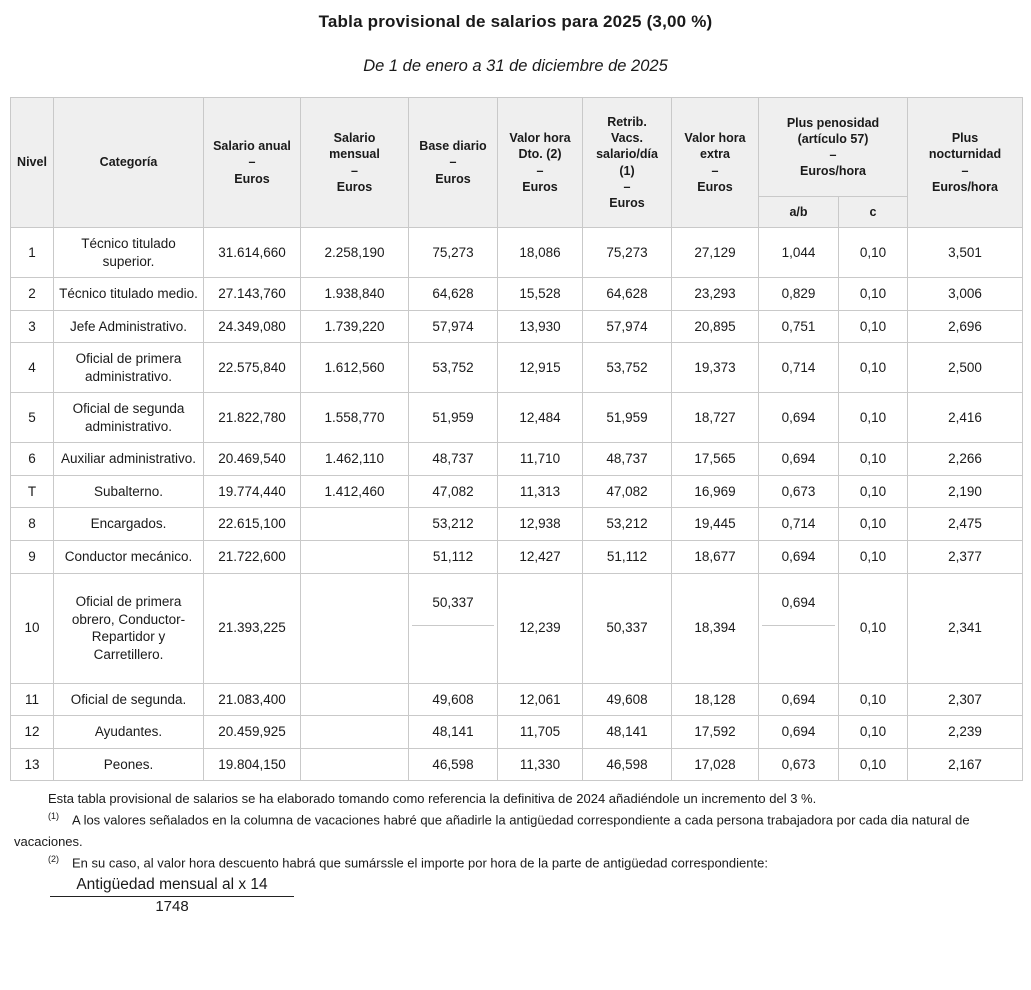  I want to click on cell-value: 18,086, so click(540, 252).